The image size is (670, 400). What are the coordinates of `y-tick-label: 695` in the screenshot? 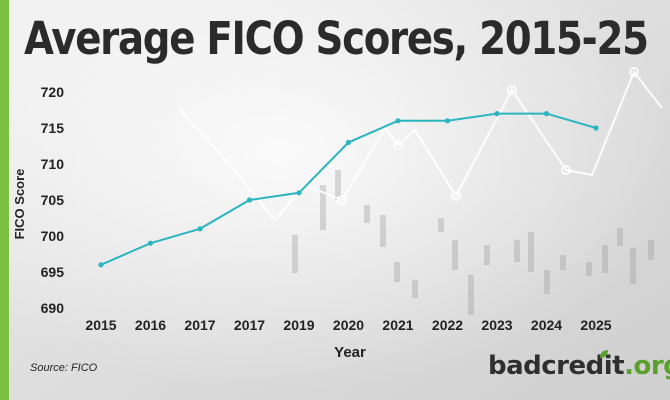 It's located at (53, 272).